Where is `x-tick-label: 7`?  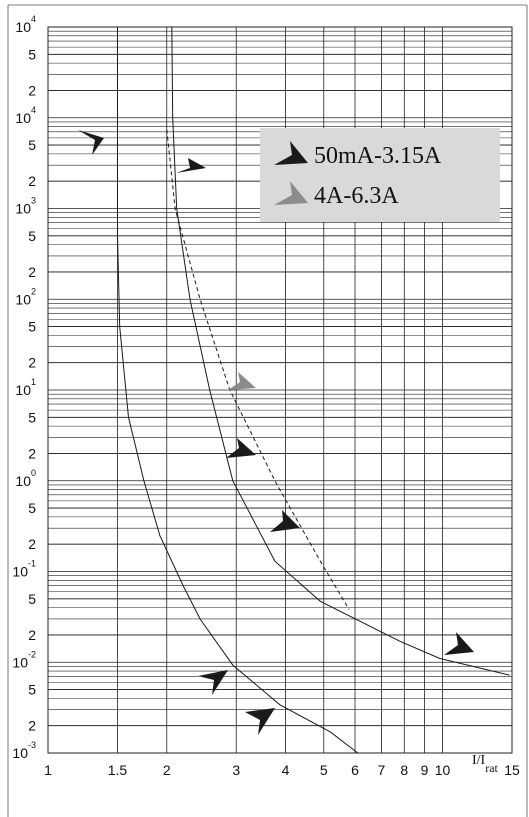 x-tick-label: 7 is located at coordinates (382, 770).